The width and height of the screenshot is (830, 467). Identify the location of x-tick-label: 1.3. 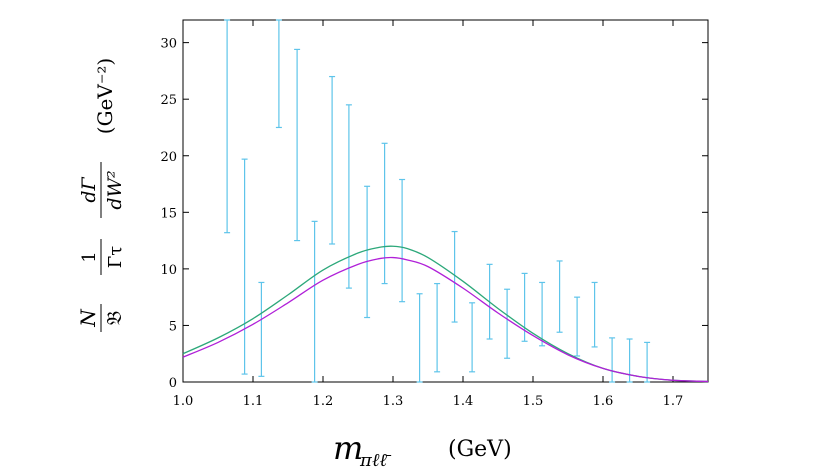
(393, 401).